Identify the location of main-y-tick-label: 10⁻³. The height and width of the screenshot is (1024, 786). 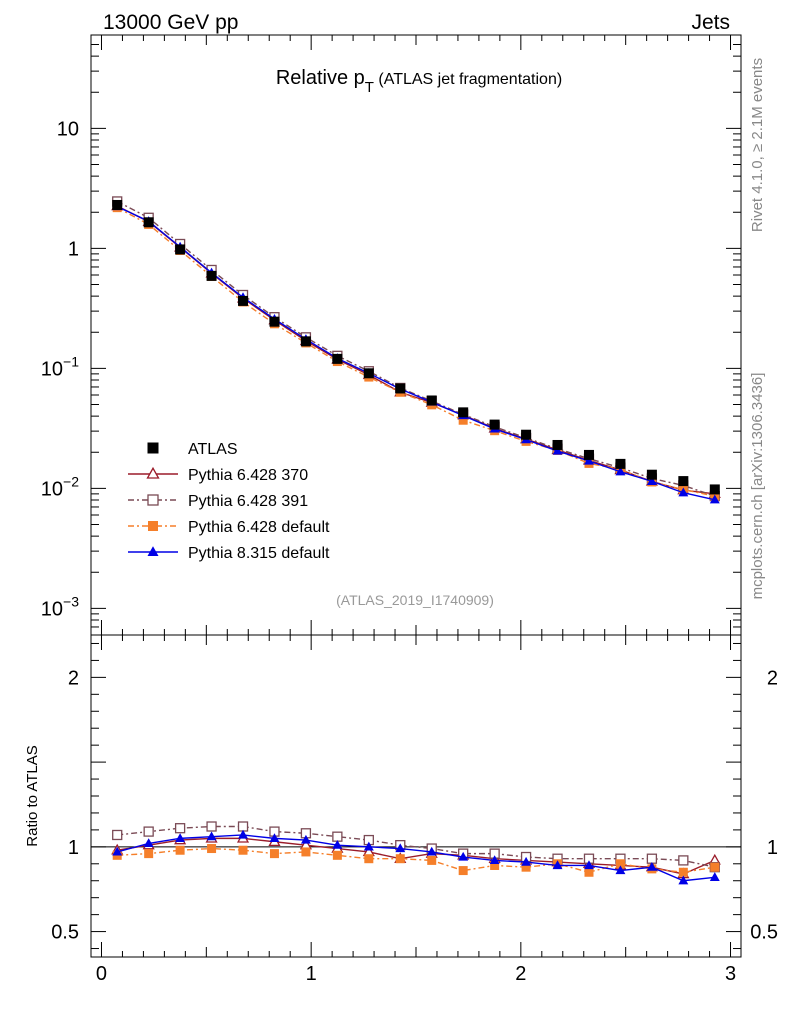
(60, 606).